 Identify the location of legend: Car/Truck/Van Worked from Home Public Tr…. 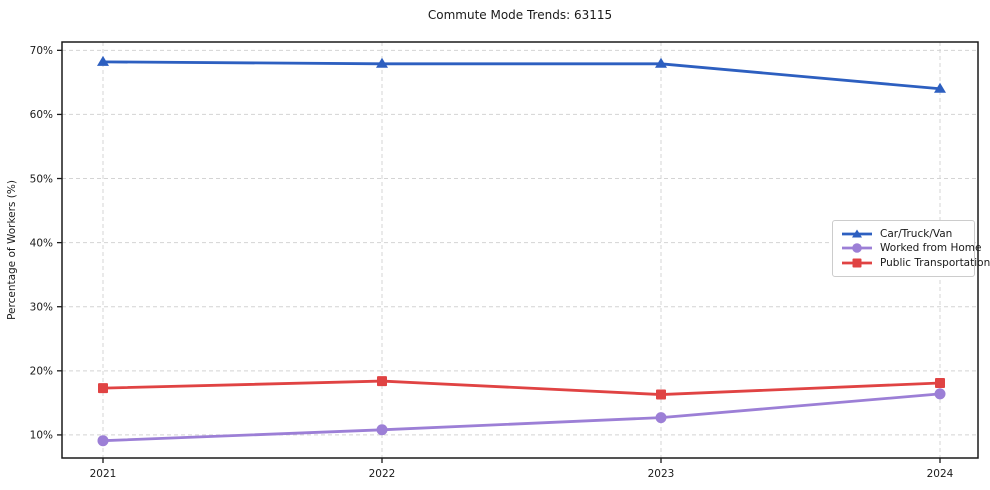
(911, 248).